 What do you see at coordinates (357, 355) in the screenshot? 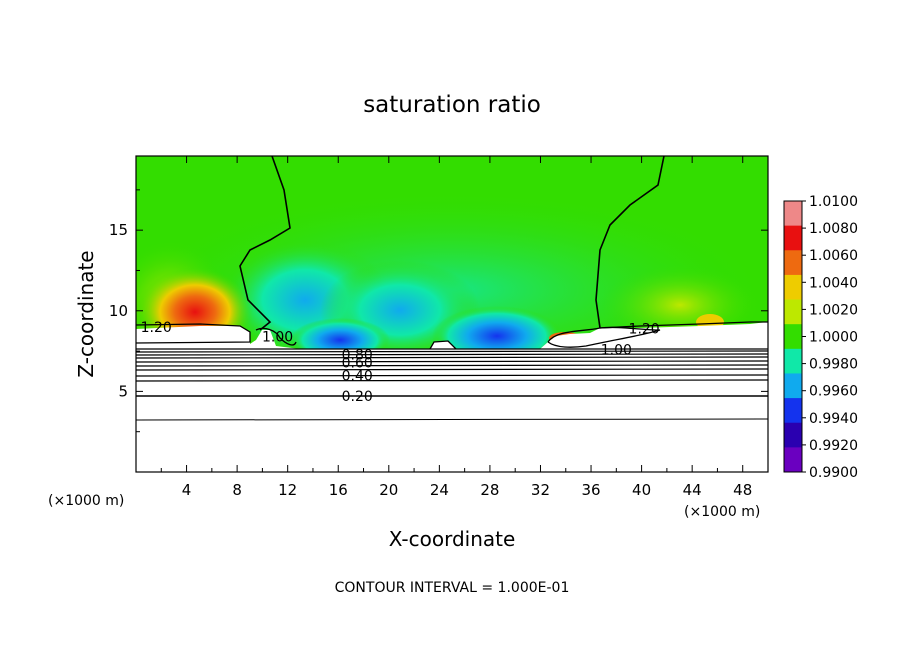
I see `contour-label: 0.80` at bounding box center [357, 355].